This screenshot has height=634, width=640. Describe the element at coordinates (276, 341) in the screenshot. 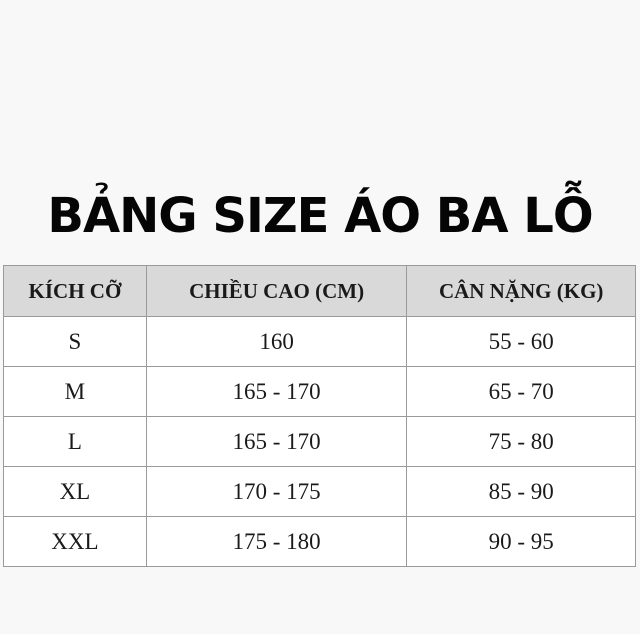

I see `cell-height: 160` at that location.